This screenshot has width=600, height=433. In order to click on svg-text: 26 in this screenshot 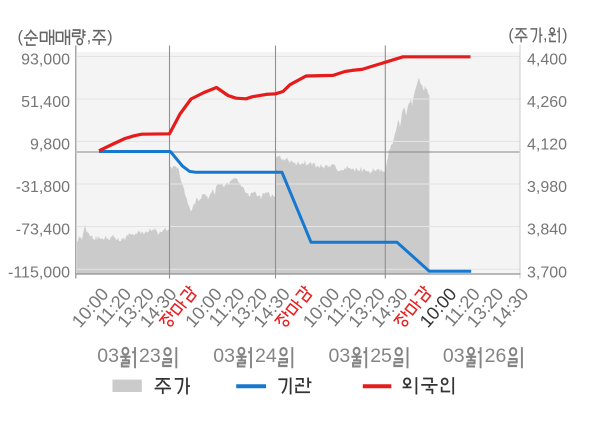, I will do `click(496, 356)`.